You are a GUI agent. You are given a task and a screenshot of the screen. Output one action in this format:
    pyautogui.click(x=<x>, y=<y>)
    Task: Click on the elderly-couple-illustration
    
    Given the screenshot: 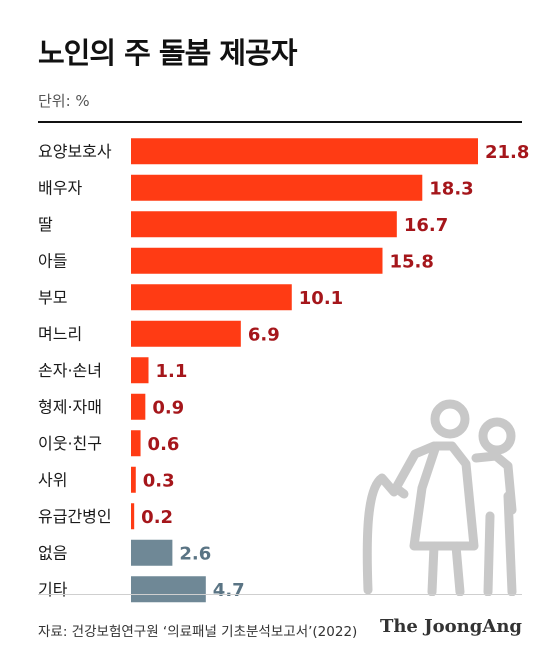 What is the action you would take?
    pyautogui.click(x=439, y=497)
    